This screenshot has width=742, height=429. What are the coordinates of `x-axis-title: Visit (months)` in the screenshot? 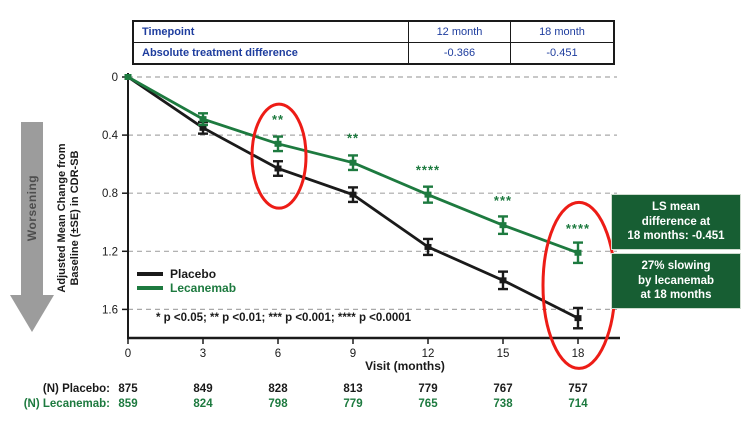 It's located at (405, 366).